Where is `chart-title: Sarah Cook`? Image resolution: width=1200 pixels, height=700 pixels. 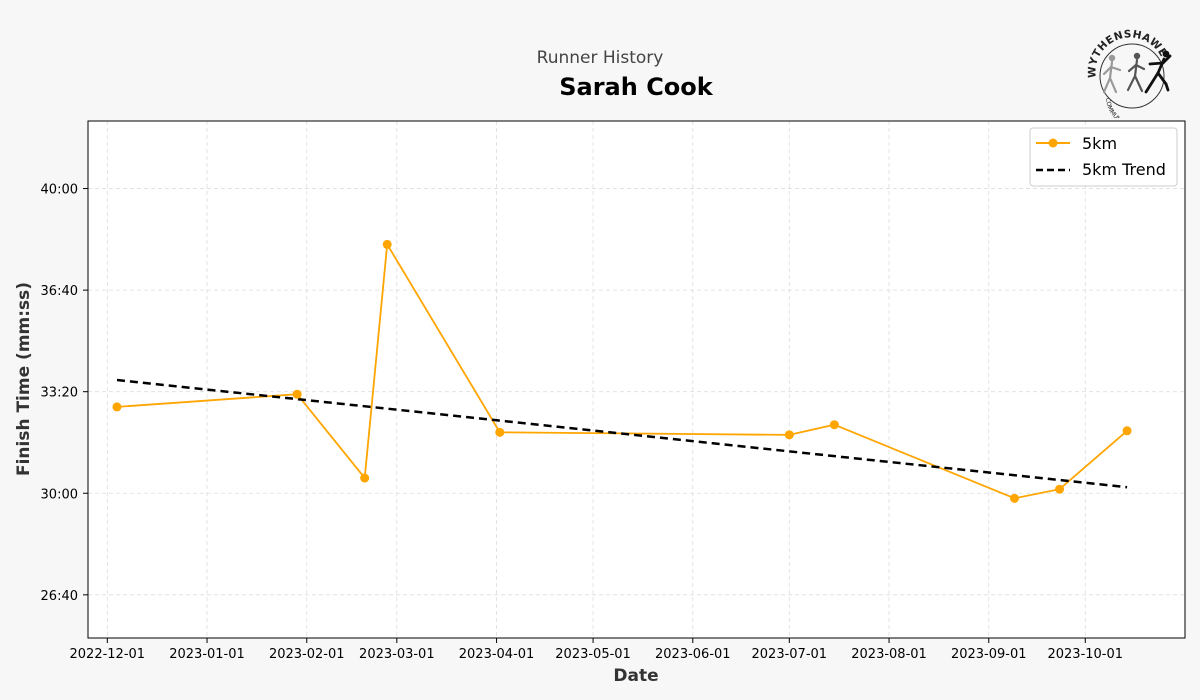 chart-title: Sarah Cook is located at coordinates (636, 87).